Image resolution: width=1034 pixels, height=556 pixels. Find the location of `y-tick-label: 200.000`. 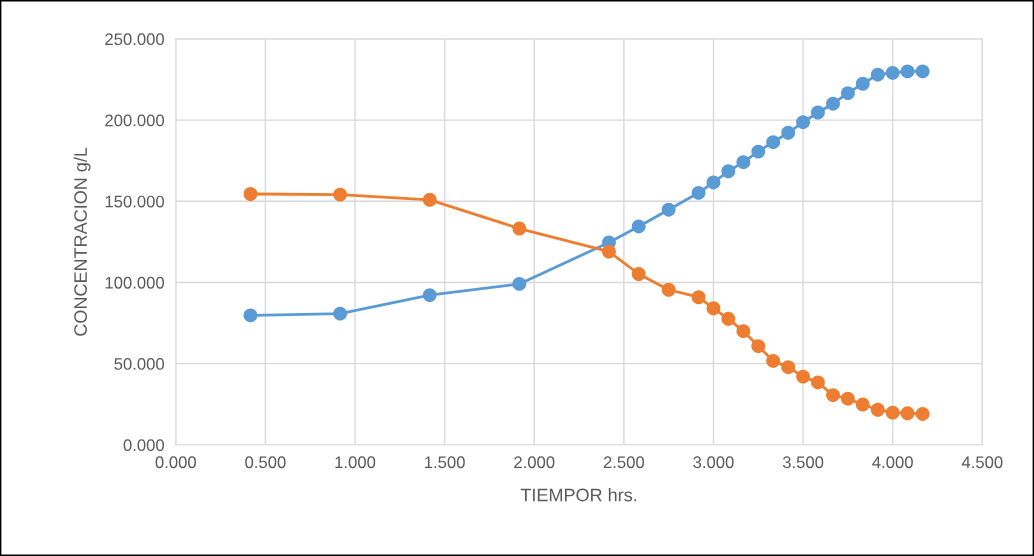

y-tick-label: 200.000 is located at coordinates (135, 120).